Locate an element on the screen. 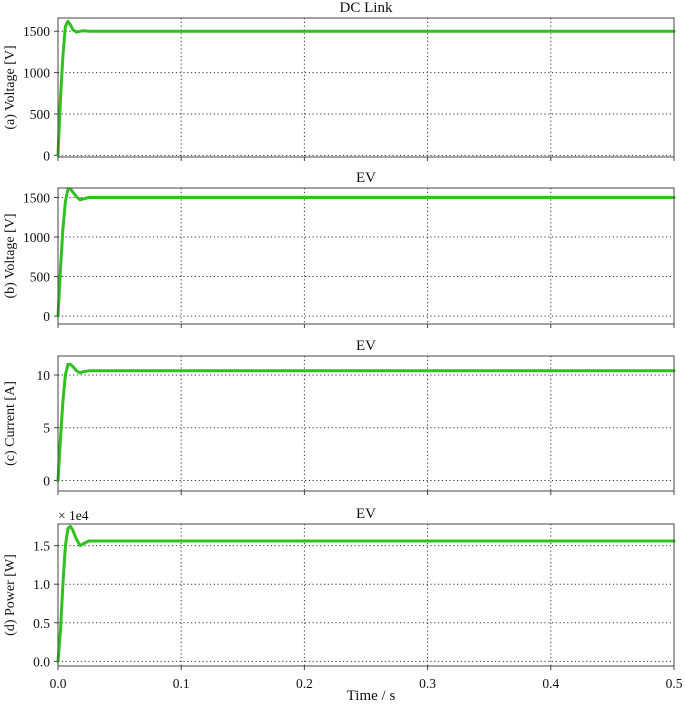 This screenshot has height=705, width=685. x-tick-label: 0.3 is located at coordinates (427, 683).